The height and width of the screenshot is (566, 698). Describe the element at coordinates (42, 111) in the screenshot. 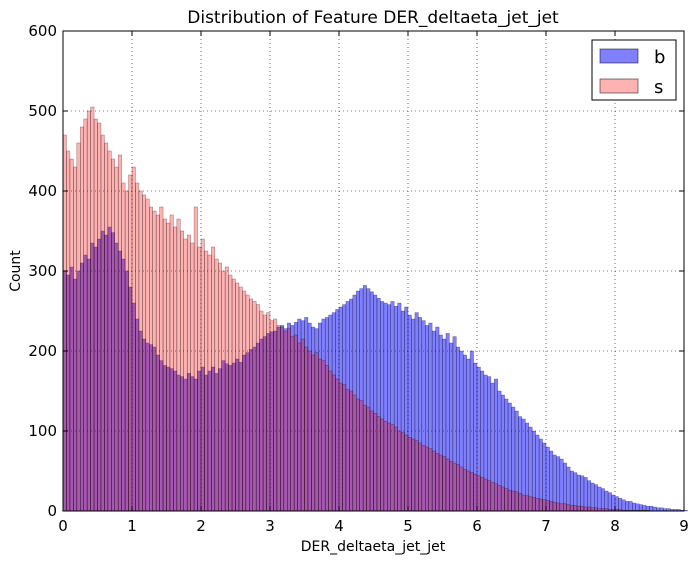

I see `y-tick-label: 500` at that location.